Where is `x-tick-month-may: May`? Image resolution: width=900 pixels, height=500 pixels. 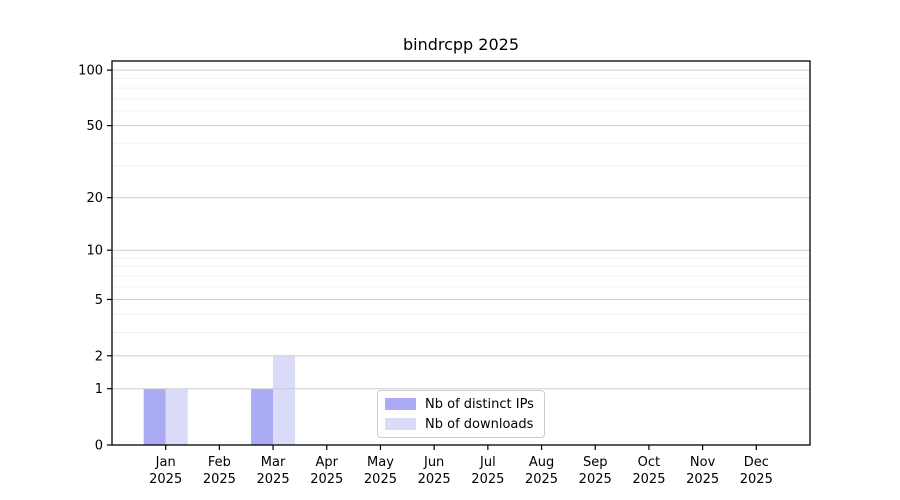
x-tick-month-may: May is located at coordinates (380, 462).